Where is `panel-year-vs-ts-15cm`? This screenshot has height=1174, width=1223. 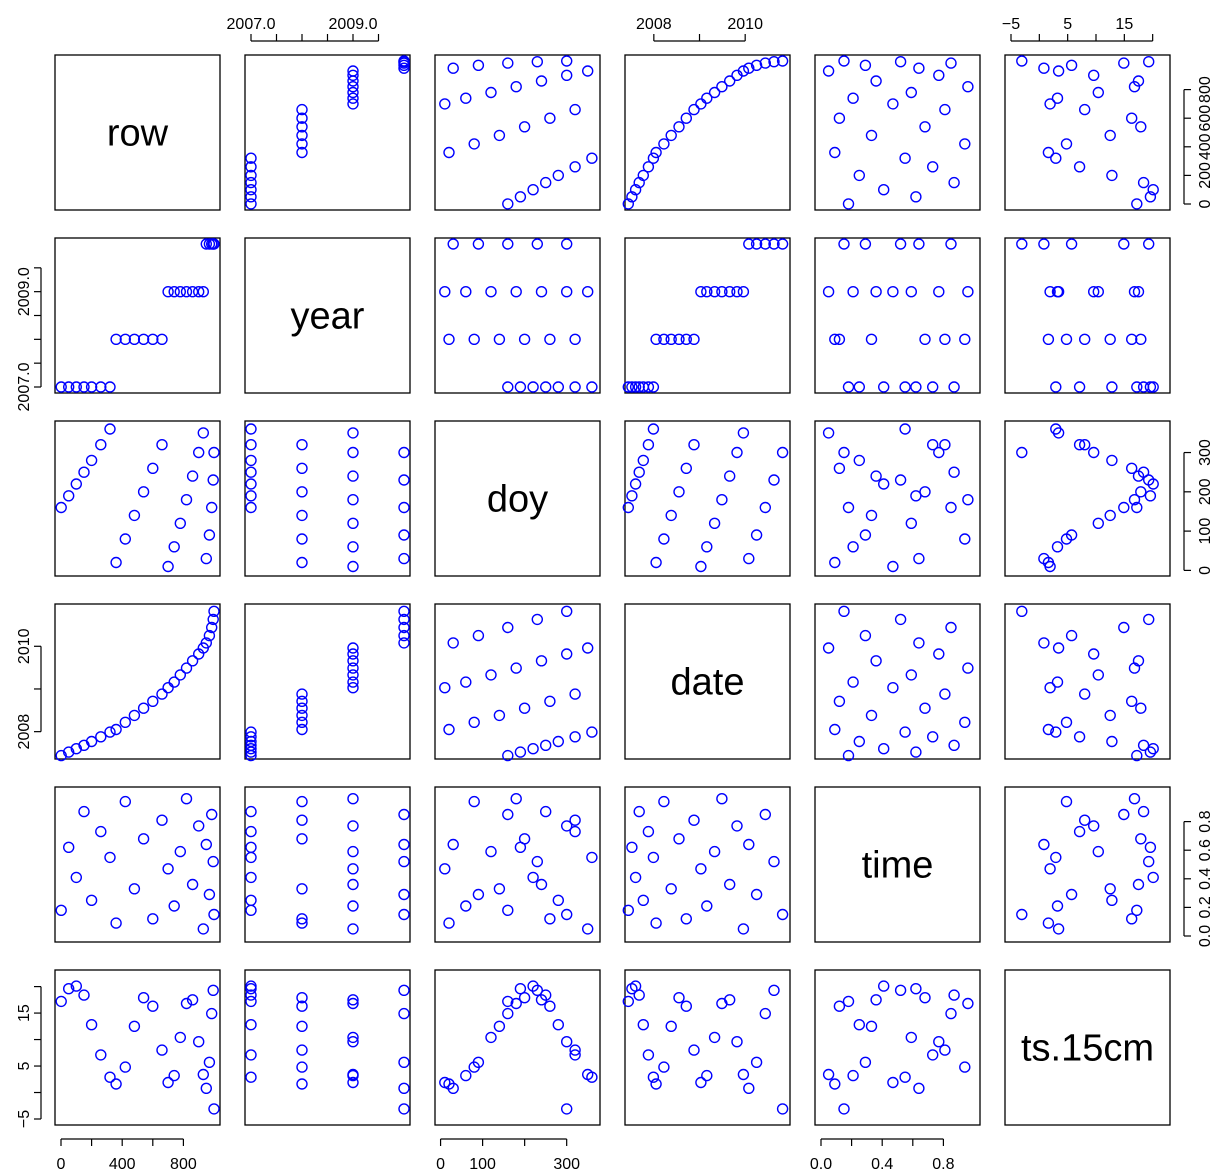
panel-year-vs-ts-15cm is located at coordinates (1087, 315).